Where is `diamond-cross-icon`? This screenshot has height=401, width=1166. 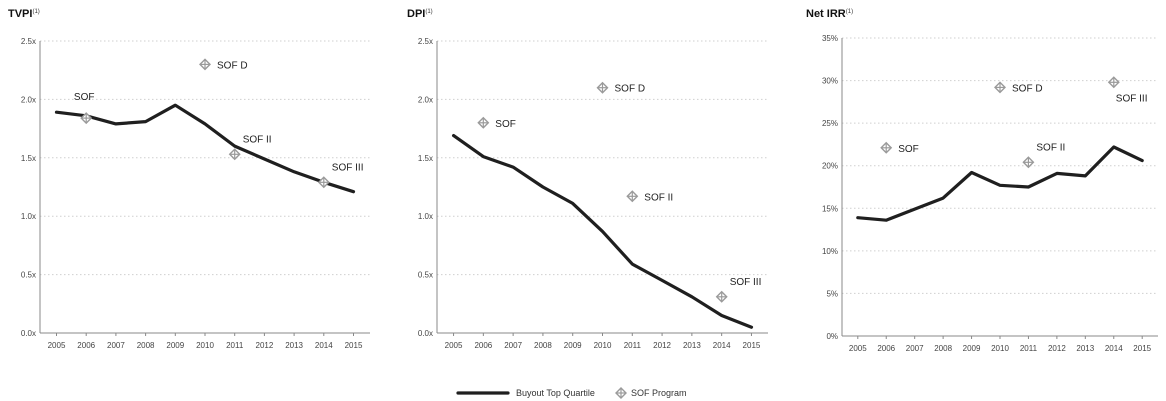
diamond-cross-icon is located at coordinates (621, 393).